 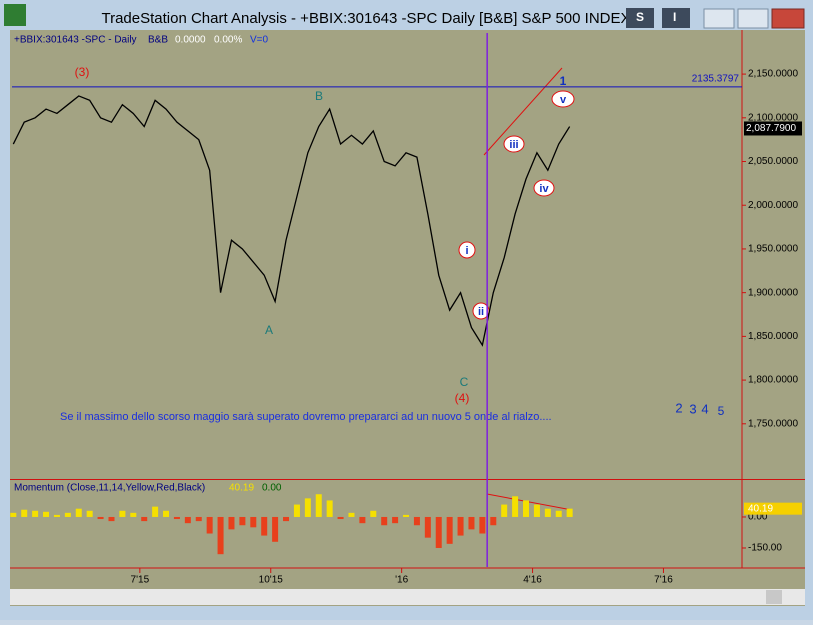 What do you see at coordinates (719, 18) in the screenshot?
I see `minimize-button` at bounding box center [719, 18].